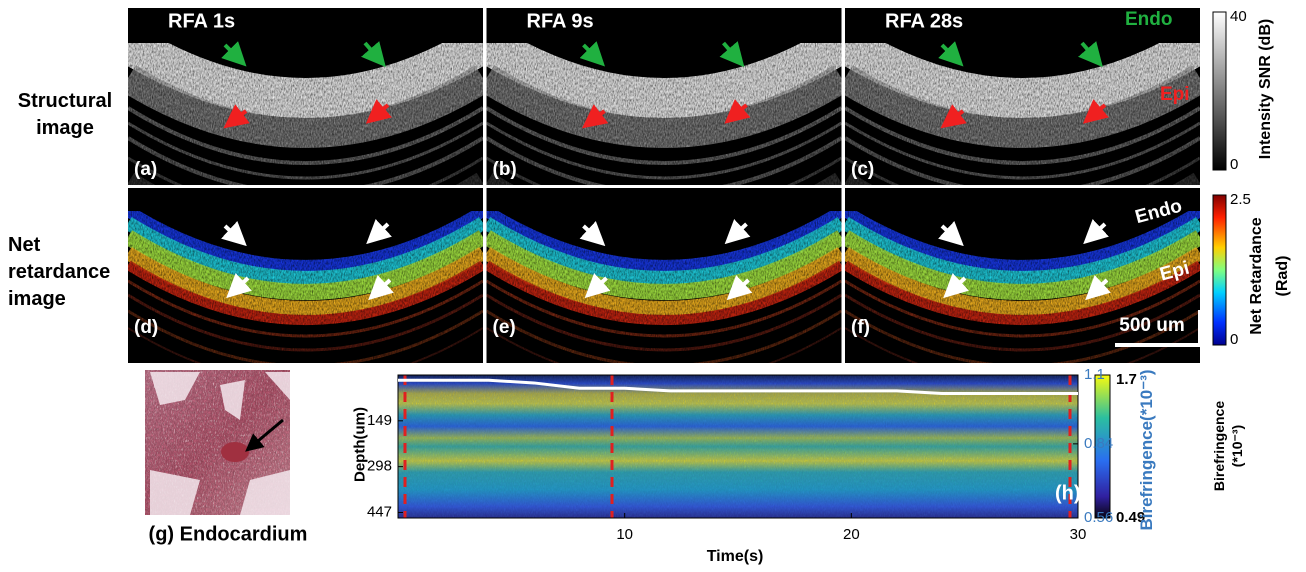 The image size is (1306, 572). I want to click on y2-axis-label: Birefringence(*10⁻³), so click(1146, 450).